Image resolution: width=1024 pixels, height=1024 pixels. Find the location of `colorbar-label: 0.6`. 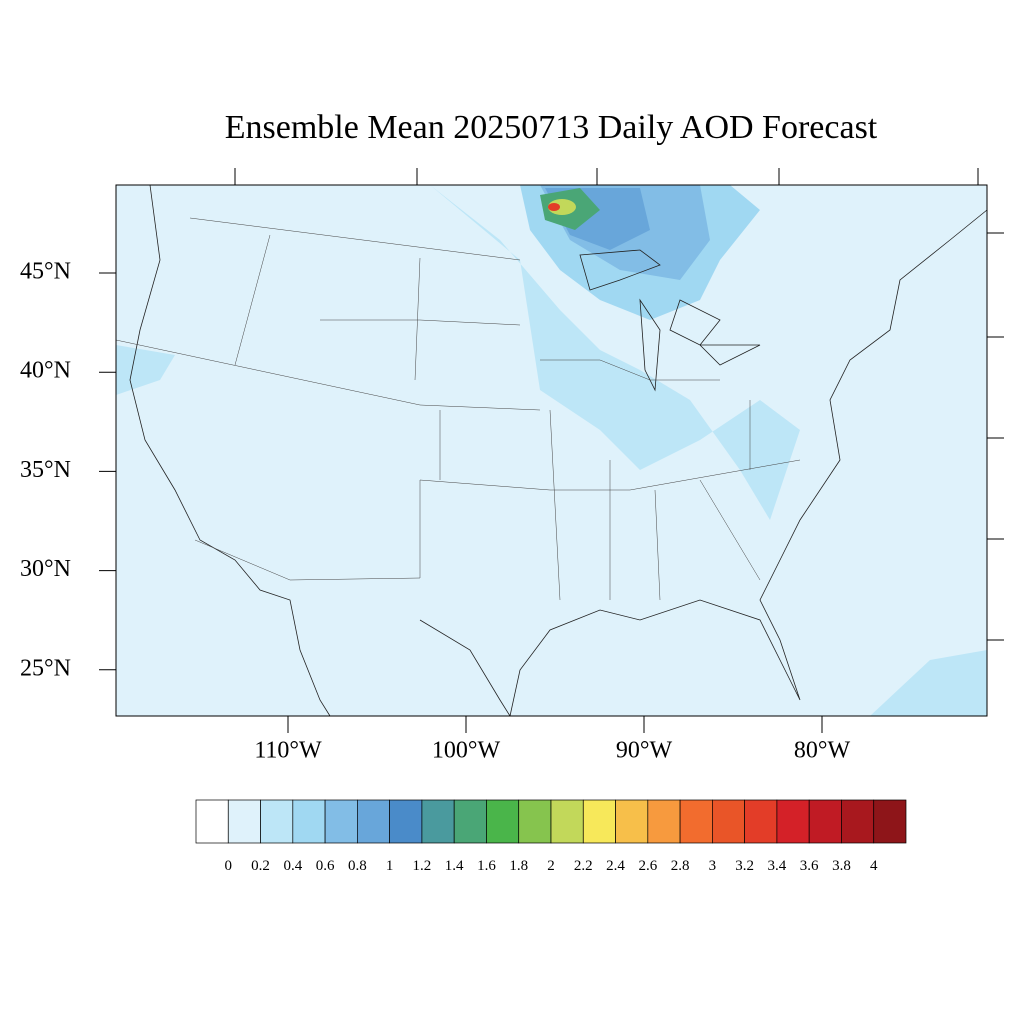

colorbar-label: 0.6 is located at coordinates (325, 866).